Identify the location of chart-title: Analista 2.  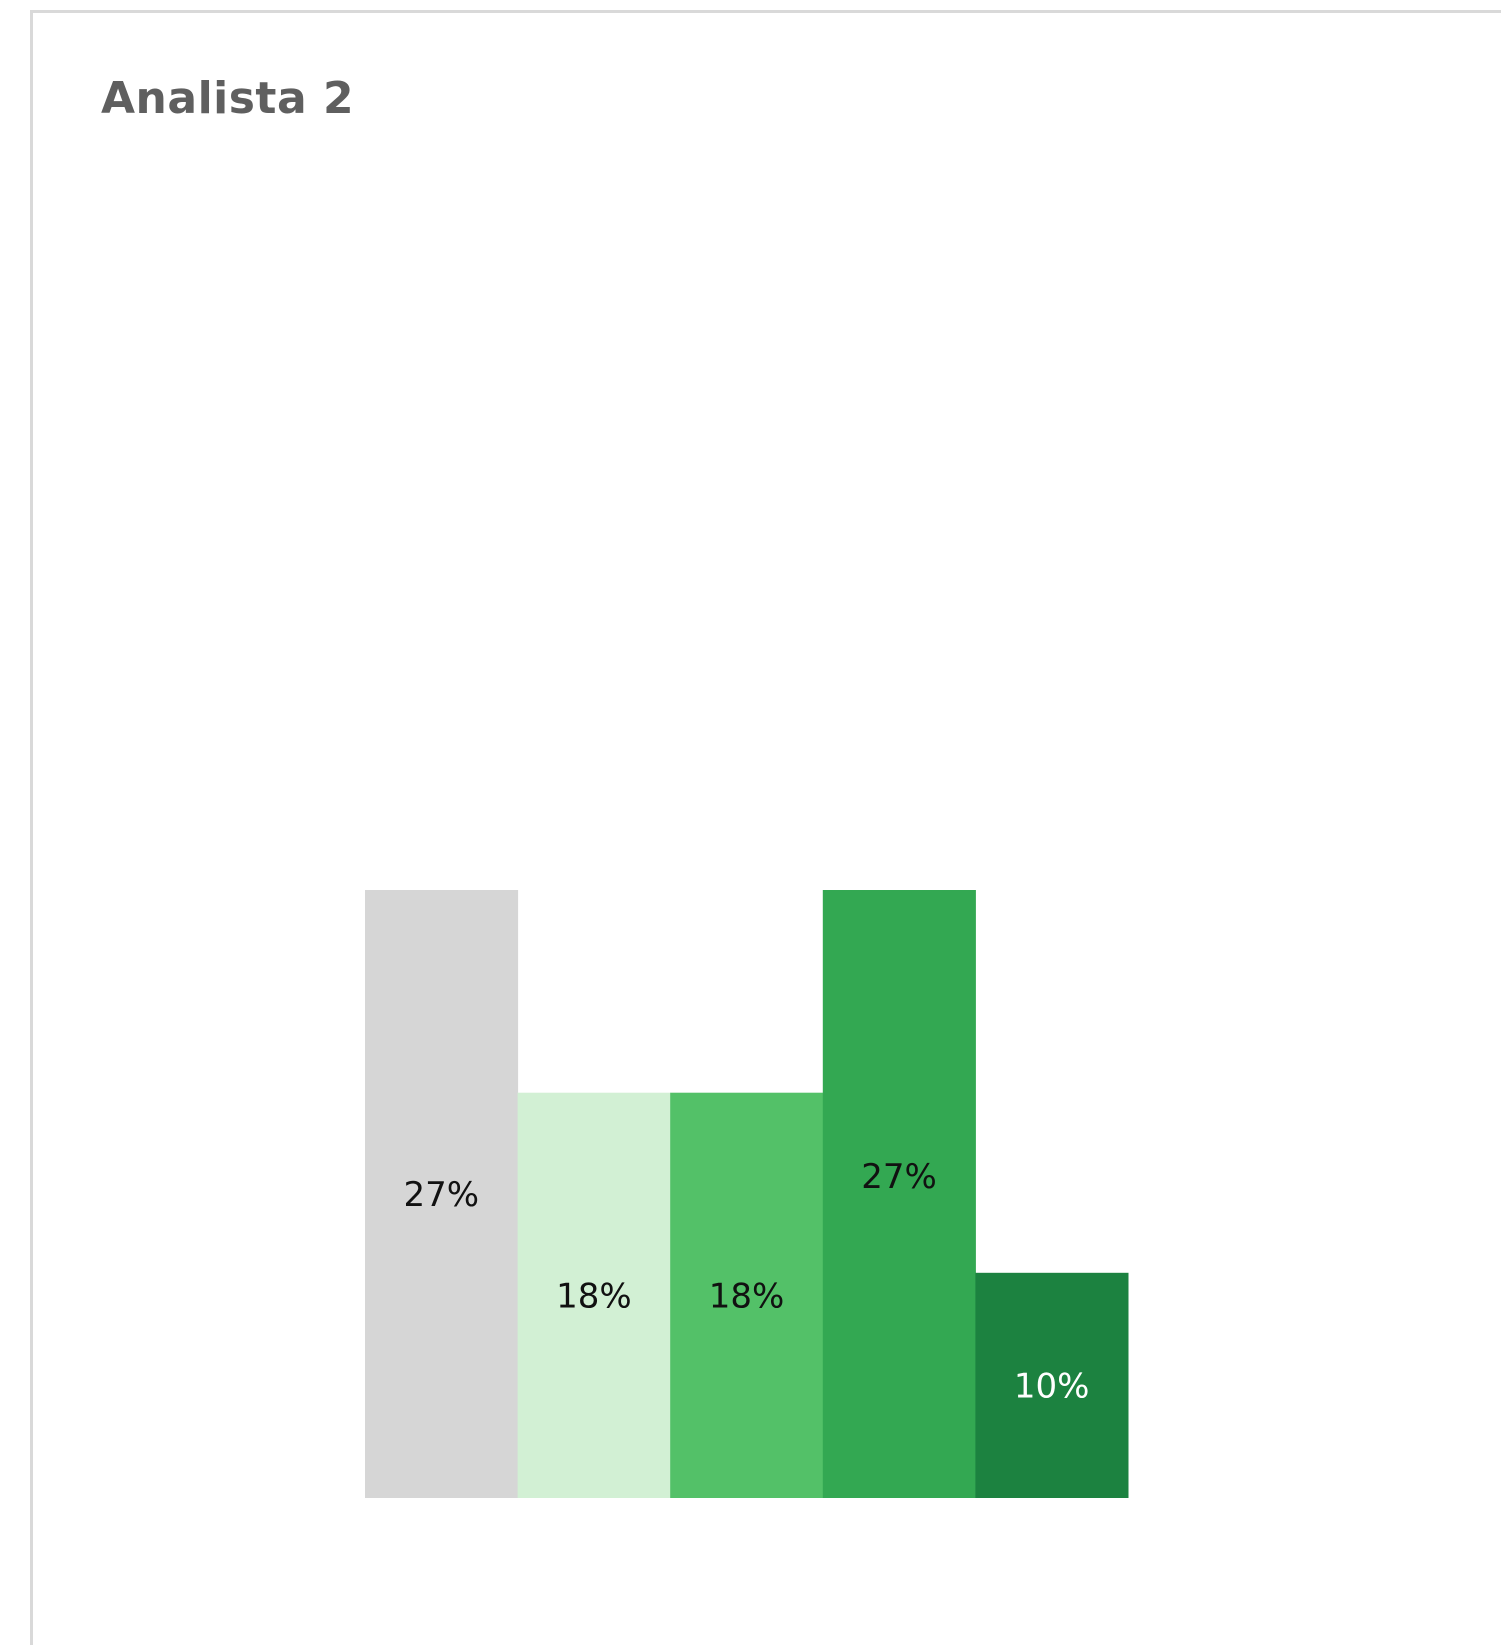
(228, 98).